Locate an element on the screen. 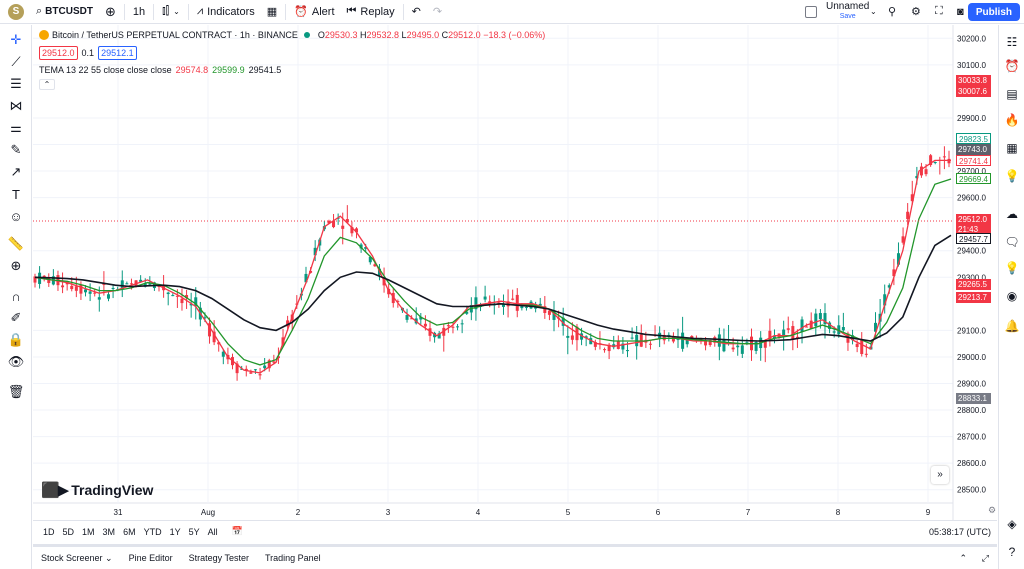 This screenshot has height=569, width=1024. layouts-button: ▦ is located at coordinates (272, 12).